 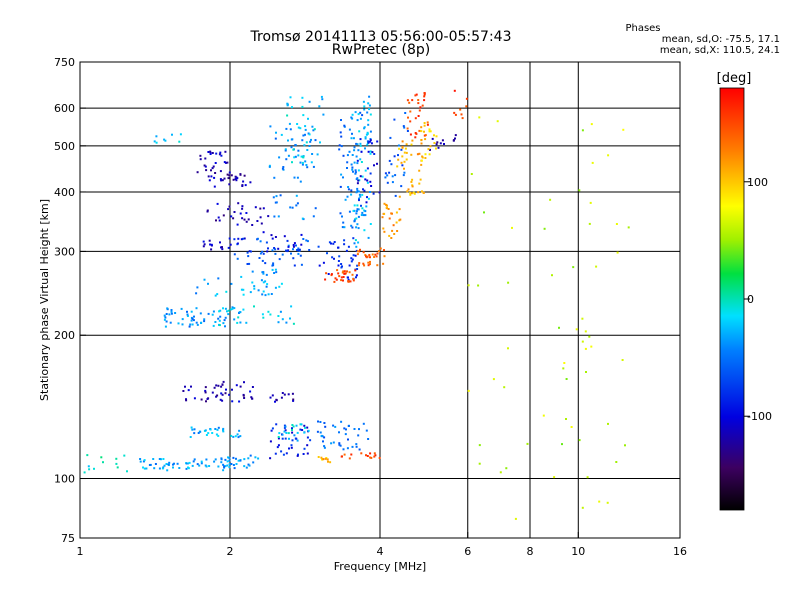 What do you see at coordinates (230, 551) in the screenshot?
I see `x-tick-label: 2` at bounding box center [230, 551].